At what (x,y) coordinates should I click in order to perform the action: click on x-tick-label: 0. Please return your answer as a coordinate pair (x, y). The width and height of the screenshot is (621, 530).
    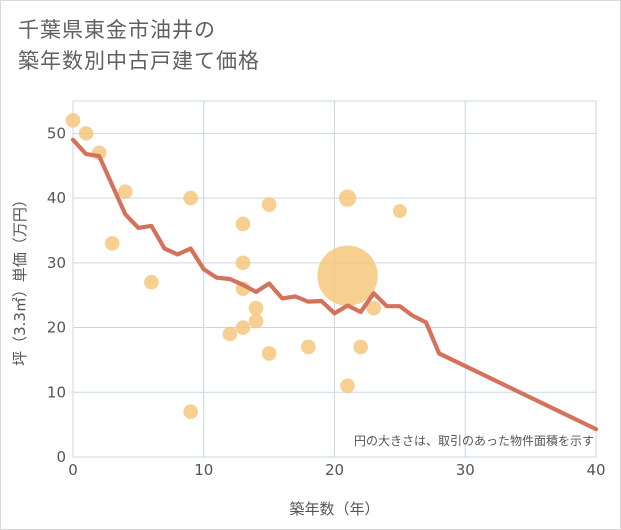
    Looking at the image, I should click on (73, 470).